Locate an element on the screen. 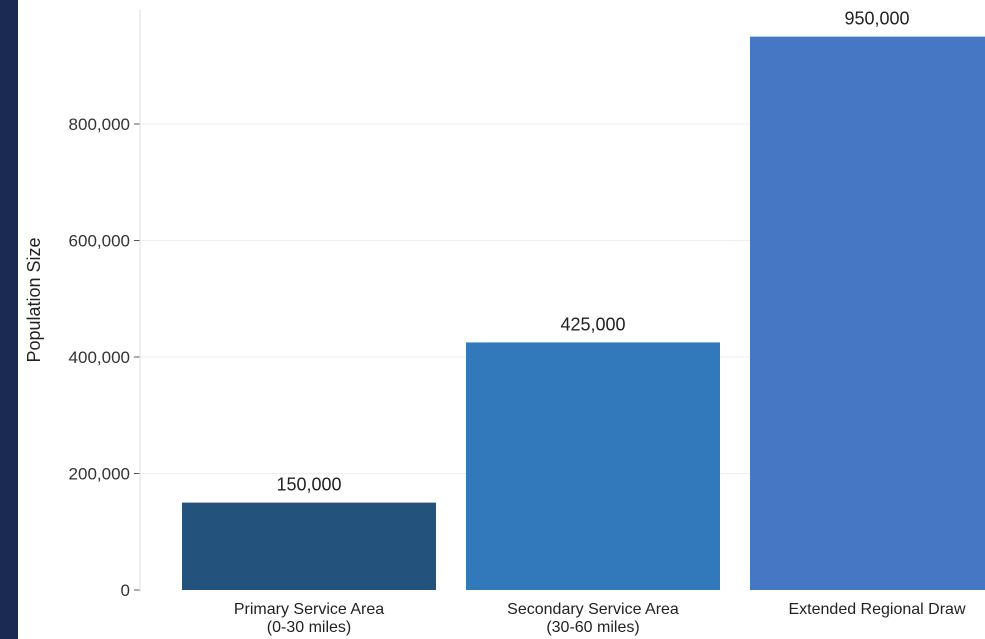  x-category-label: Extended Regional Draw is located at coordinates (877, 609).